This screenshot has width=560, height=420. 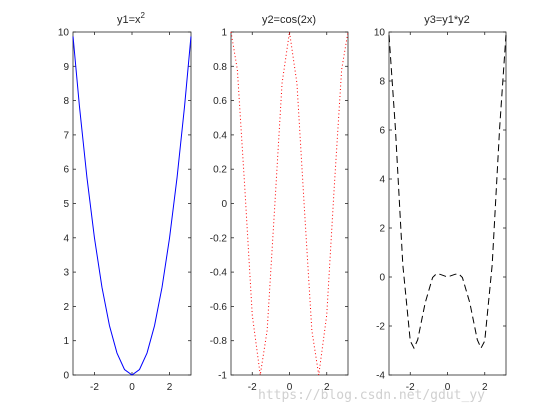 I want to click on subplot-3-y-tick-label: 10, so click(x=380, y=33).